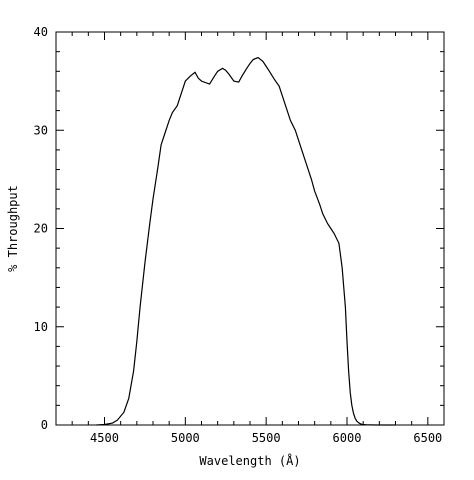 Image resolution: width=474 pixels, height=480 pixels. Describe the element at coordinates (427, 438) in the screenshot. I see `x-tick-label: 6500` at that location.